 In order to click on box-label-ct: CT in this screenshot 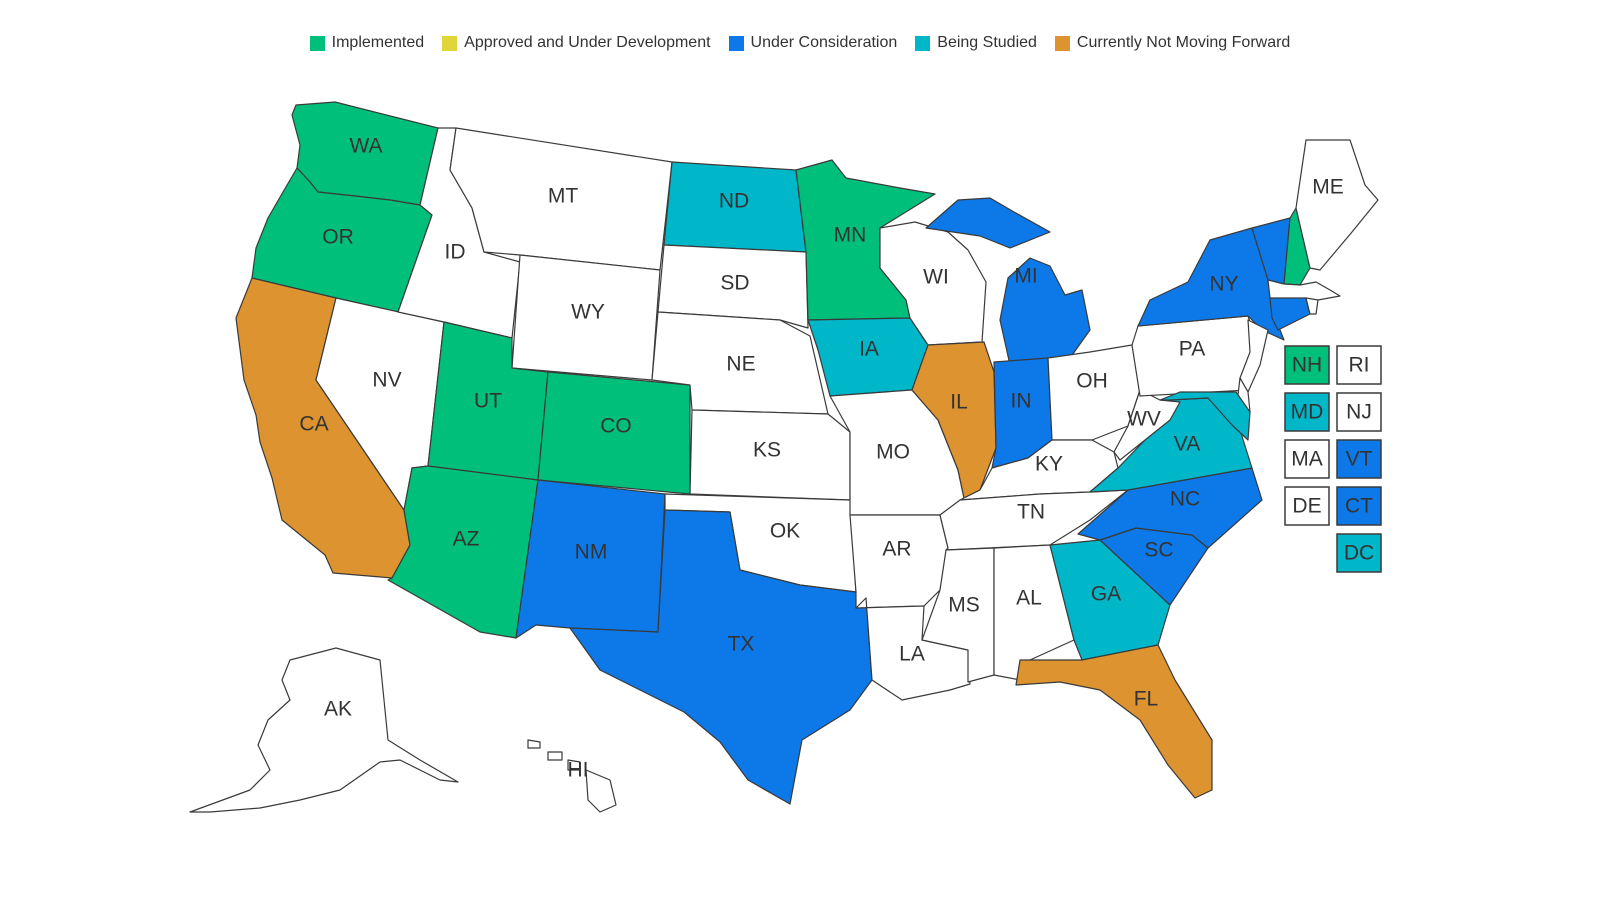, I will do `click(1359, 506)`.